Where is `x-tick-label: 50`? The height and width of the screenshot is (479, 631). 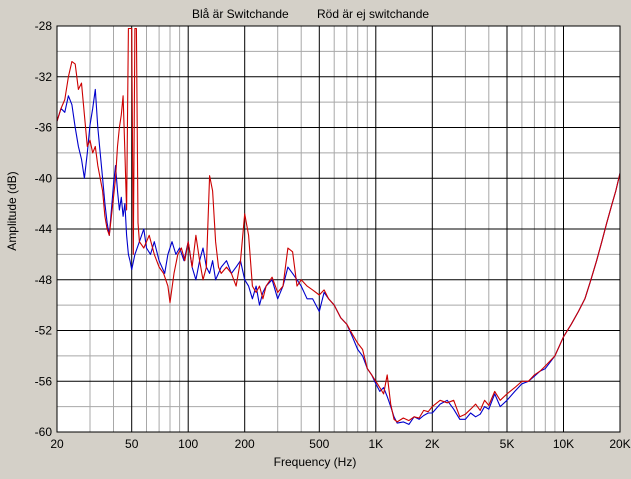 x-tick-label: 50 is located at coordinates (132, 444).